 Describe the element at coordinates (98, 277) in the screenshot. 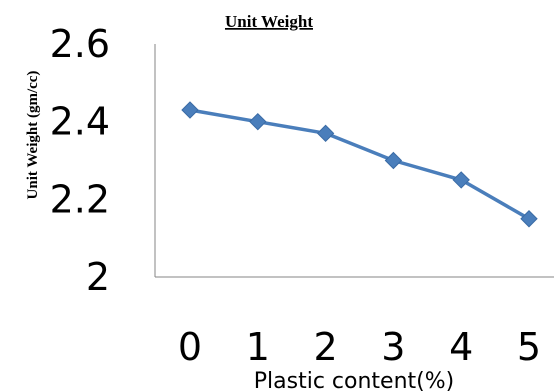

I see `y-tick-label: 2` at that location.